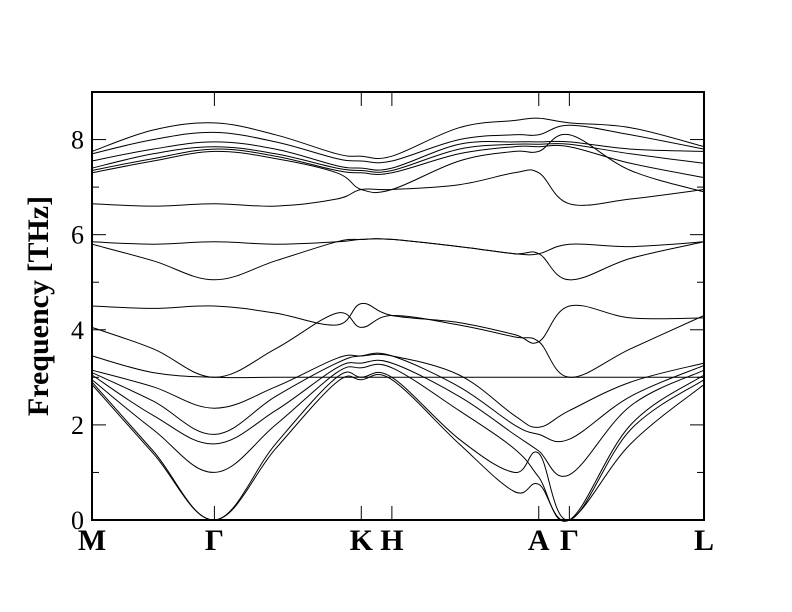 This screenshot has height=612, width=792. I want to click on y-tick-label: 6, so click(77, 235).